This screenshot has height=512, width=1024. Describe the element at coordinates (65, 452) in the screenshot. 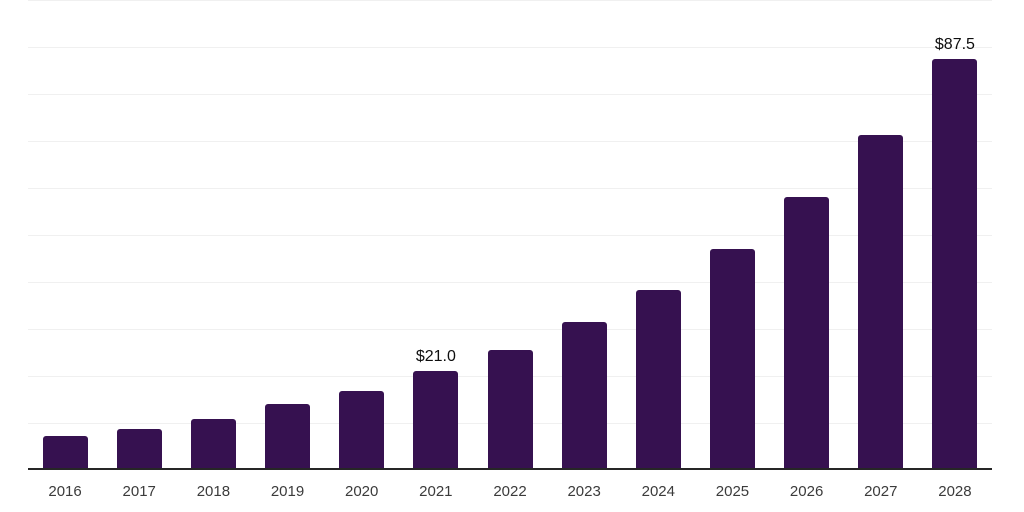

I see `bar-2016` at that location.